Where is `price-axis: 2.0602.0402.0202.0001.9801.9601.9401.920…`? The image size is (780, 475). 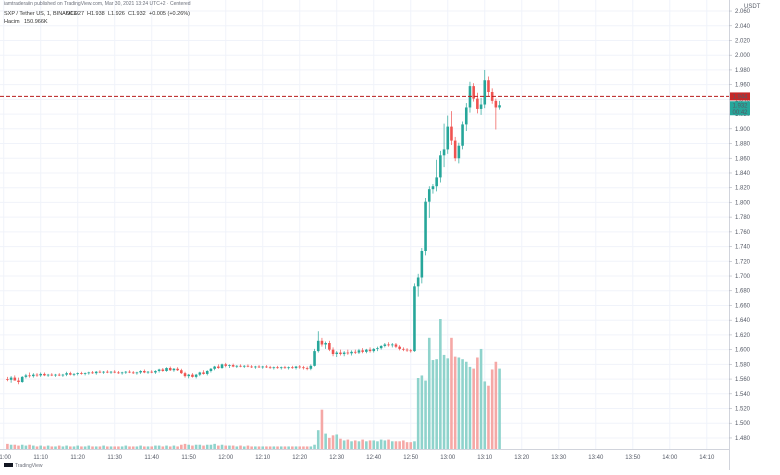
price-axis: 2.0602.0402.0202.0001.9801.9601.9401.920… is located at coordinates (740, 225).